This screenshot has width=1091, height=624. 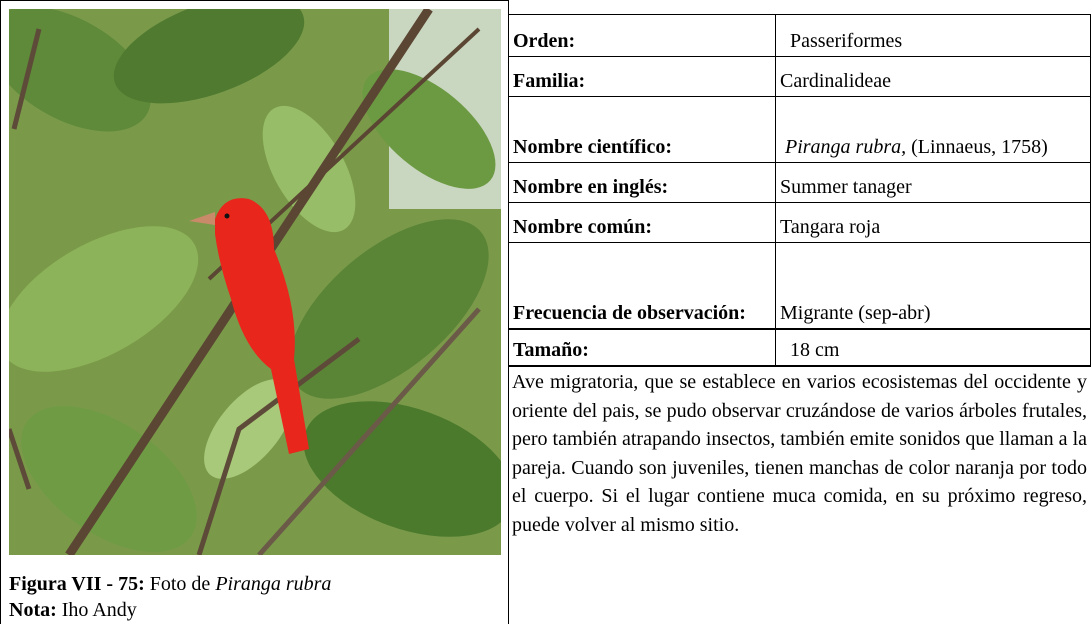 I want to click on note-text: Iho Andy, so click(x=99, y=610).